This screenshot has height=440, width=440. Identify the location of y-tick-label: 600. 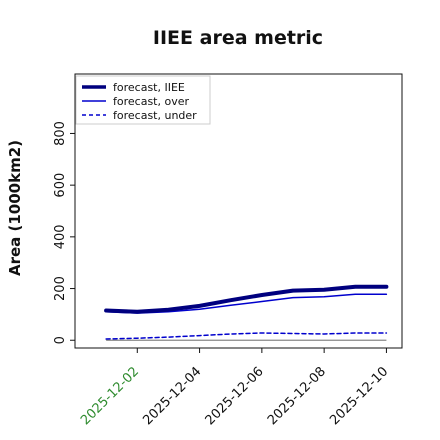
(60, 185).